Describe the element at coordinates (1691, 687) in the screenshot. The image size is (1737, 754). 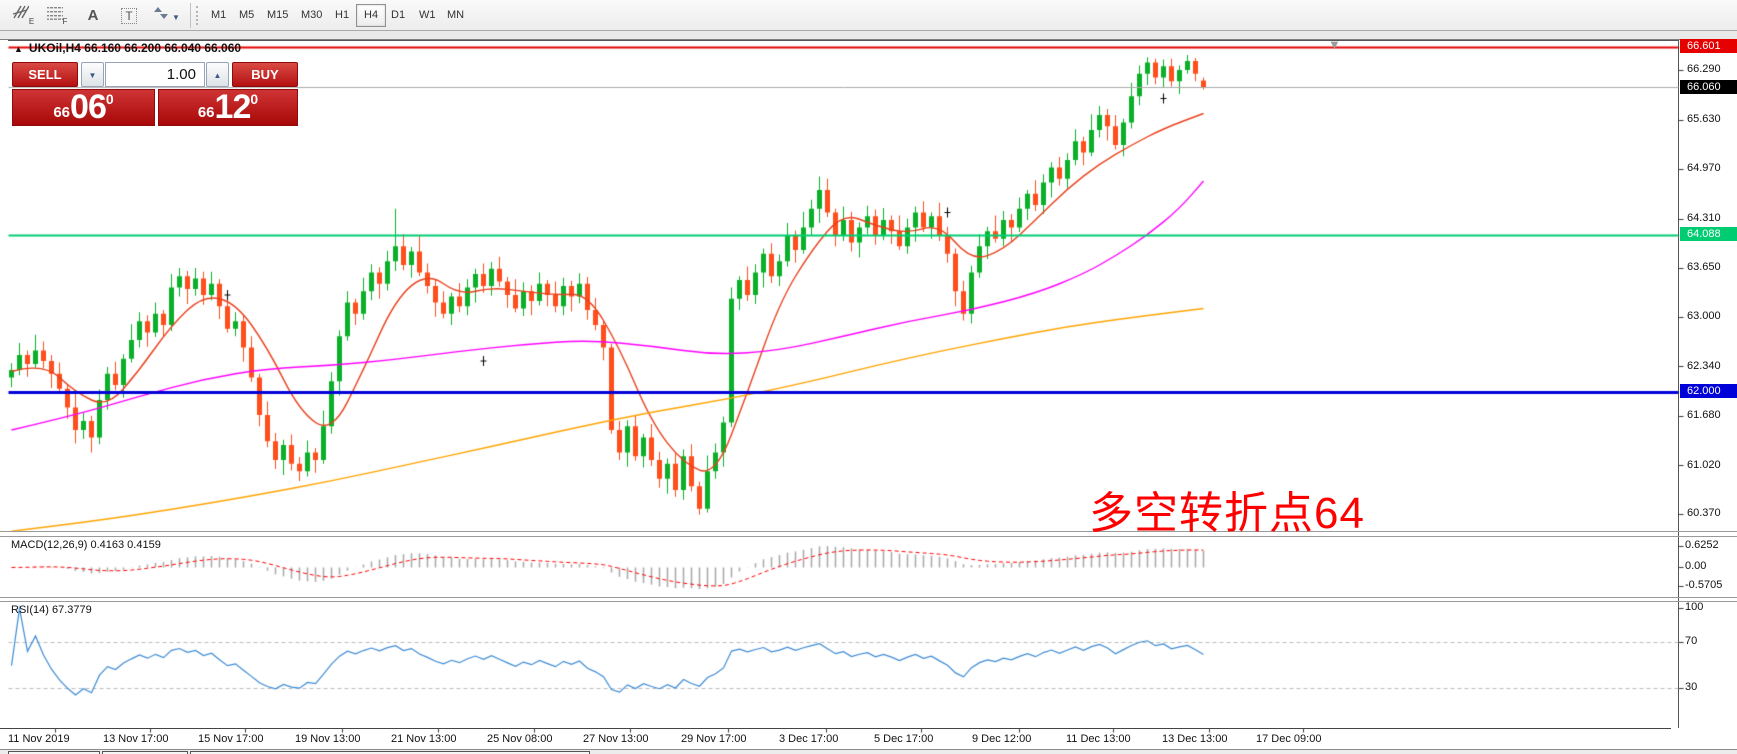
I see `rsi-axis-label: 30` at that location.